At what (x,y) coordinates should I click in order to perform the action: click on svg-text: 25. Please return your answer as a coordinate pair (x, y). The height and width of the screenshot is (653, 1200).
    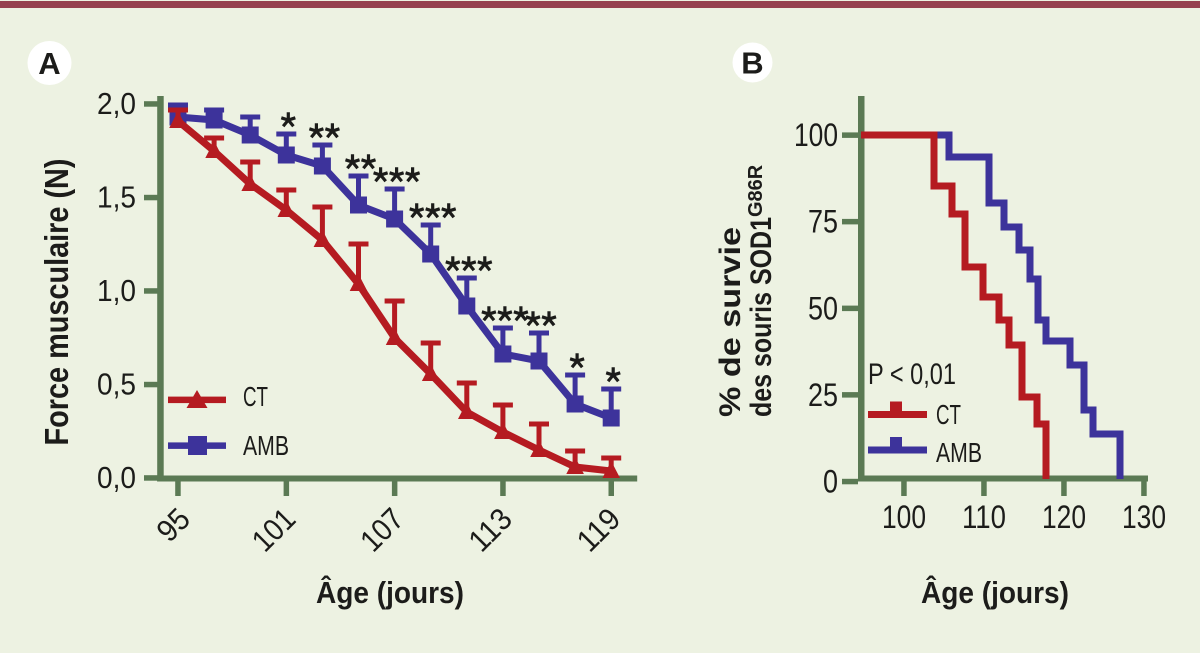
    Looking at the image, I should click on (823, 395).